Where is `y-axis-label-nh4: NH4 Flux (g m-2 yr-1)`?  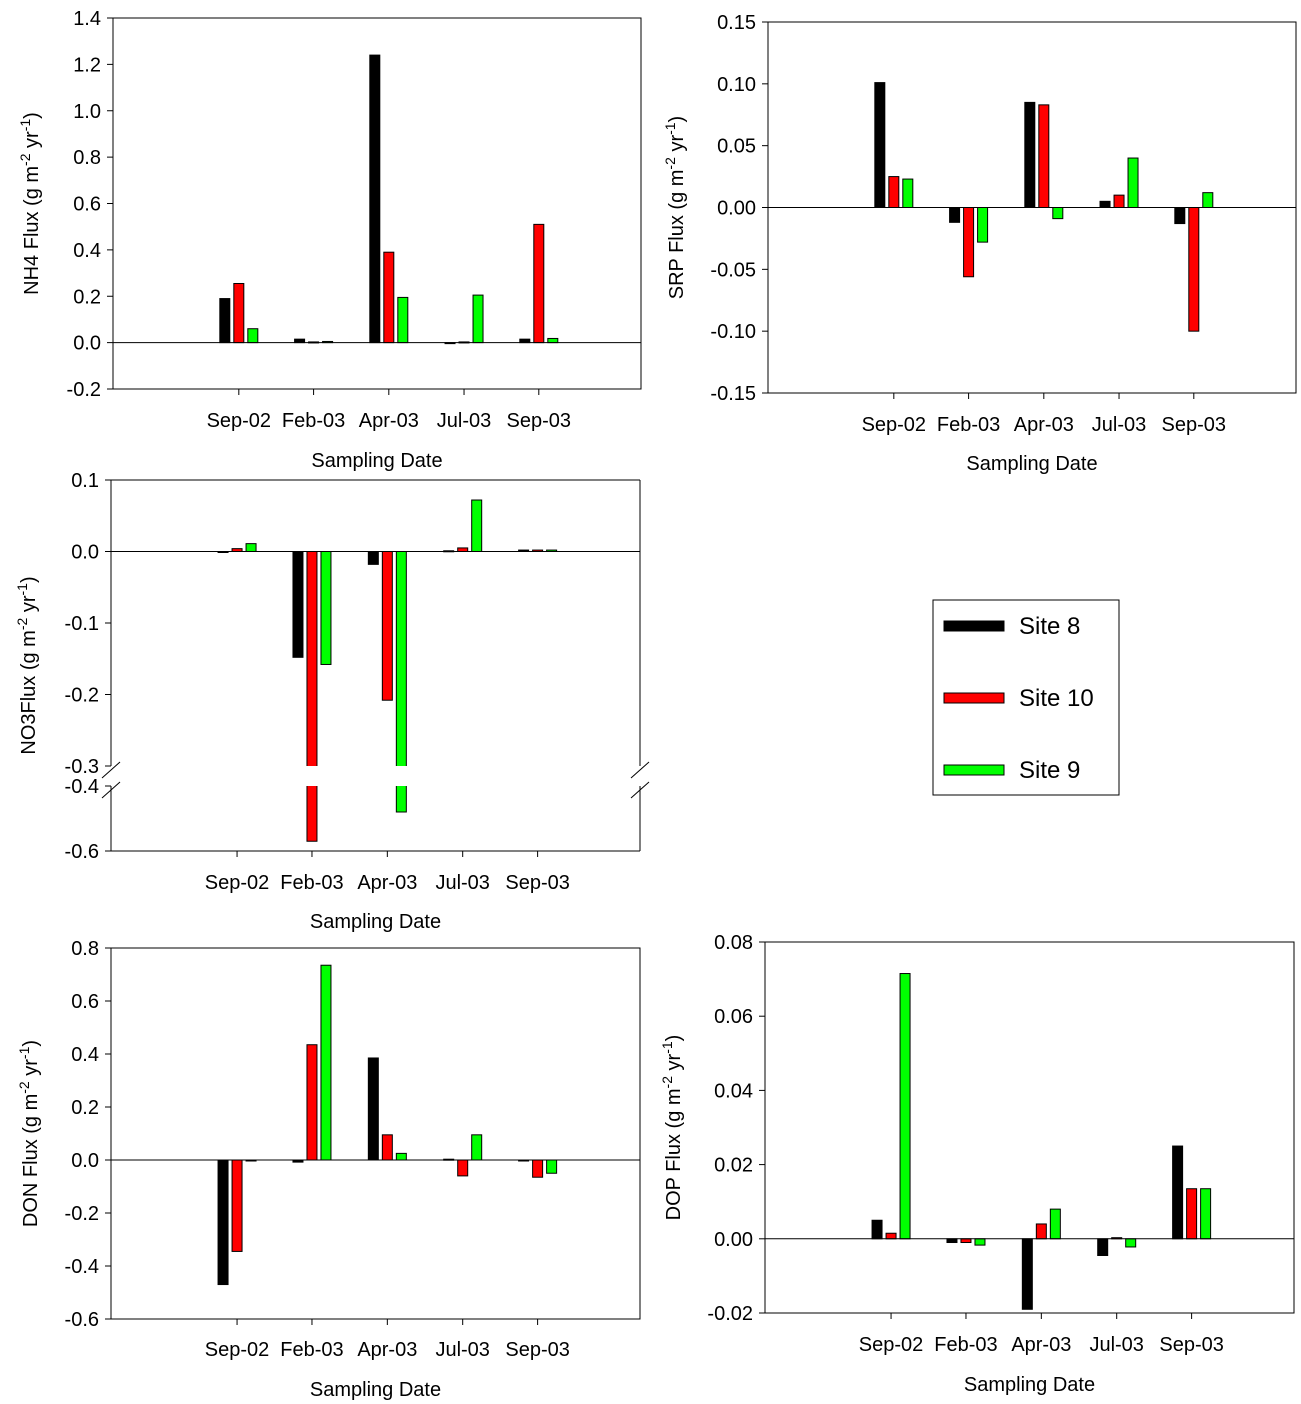
y-axis-label-nh4: NH4 Flux (g m-2 yr-1) is located at coordinates (30, 203).